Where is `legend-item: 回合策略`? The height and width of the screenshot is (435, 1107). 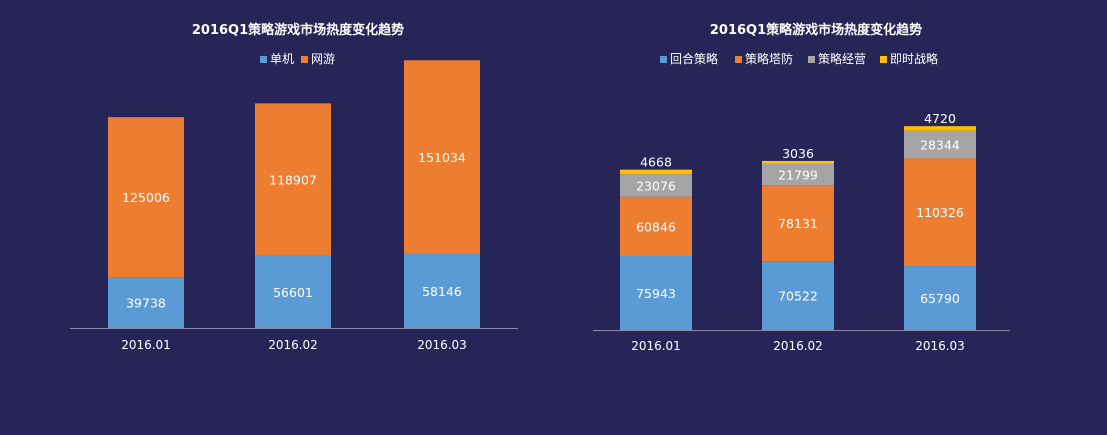 legend-item: 回合策略 is located at coordinates (689, 58).